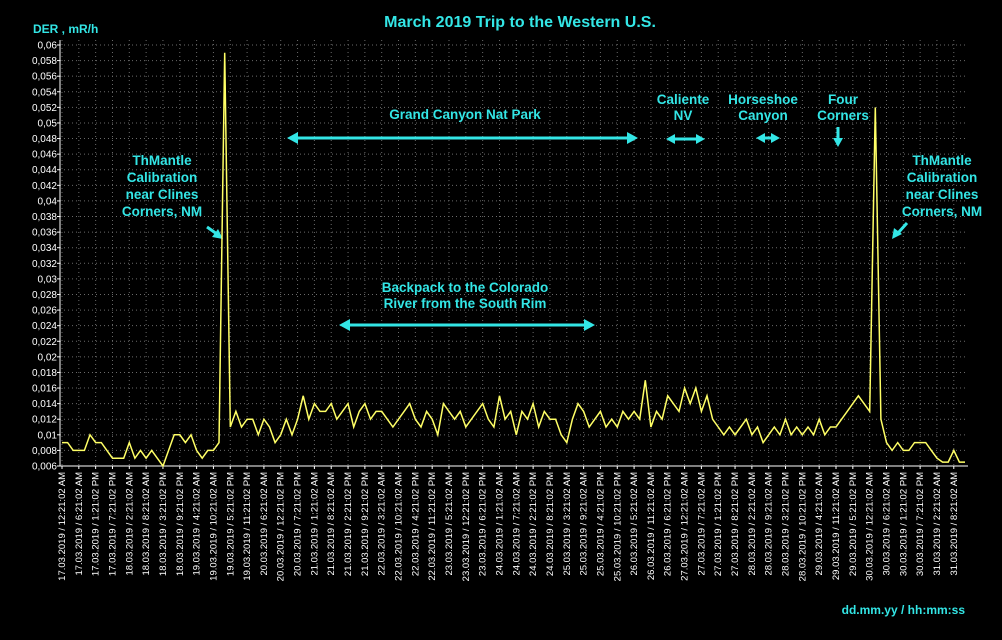 This screenshot has width=1002, height=640. Describe the element at coordinates (516, 524) in the screenshot. I see `x-tick-label: 24.03.2019 / 7:21:02 AM` at that location.